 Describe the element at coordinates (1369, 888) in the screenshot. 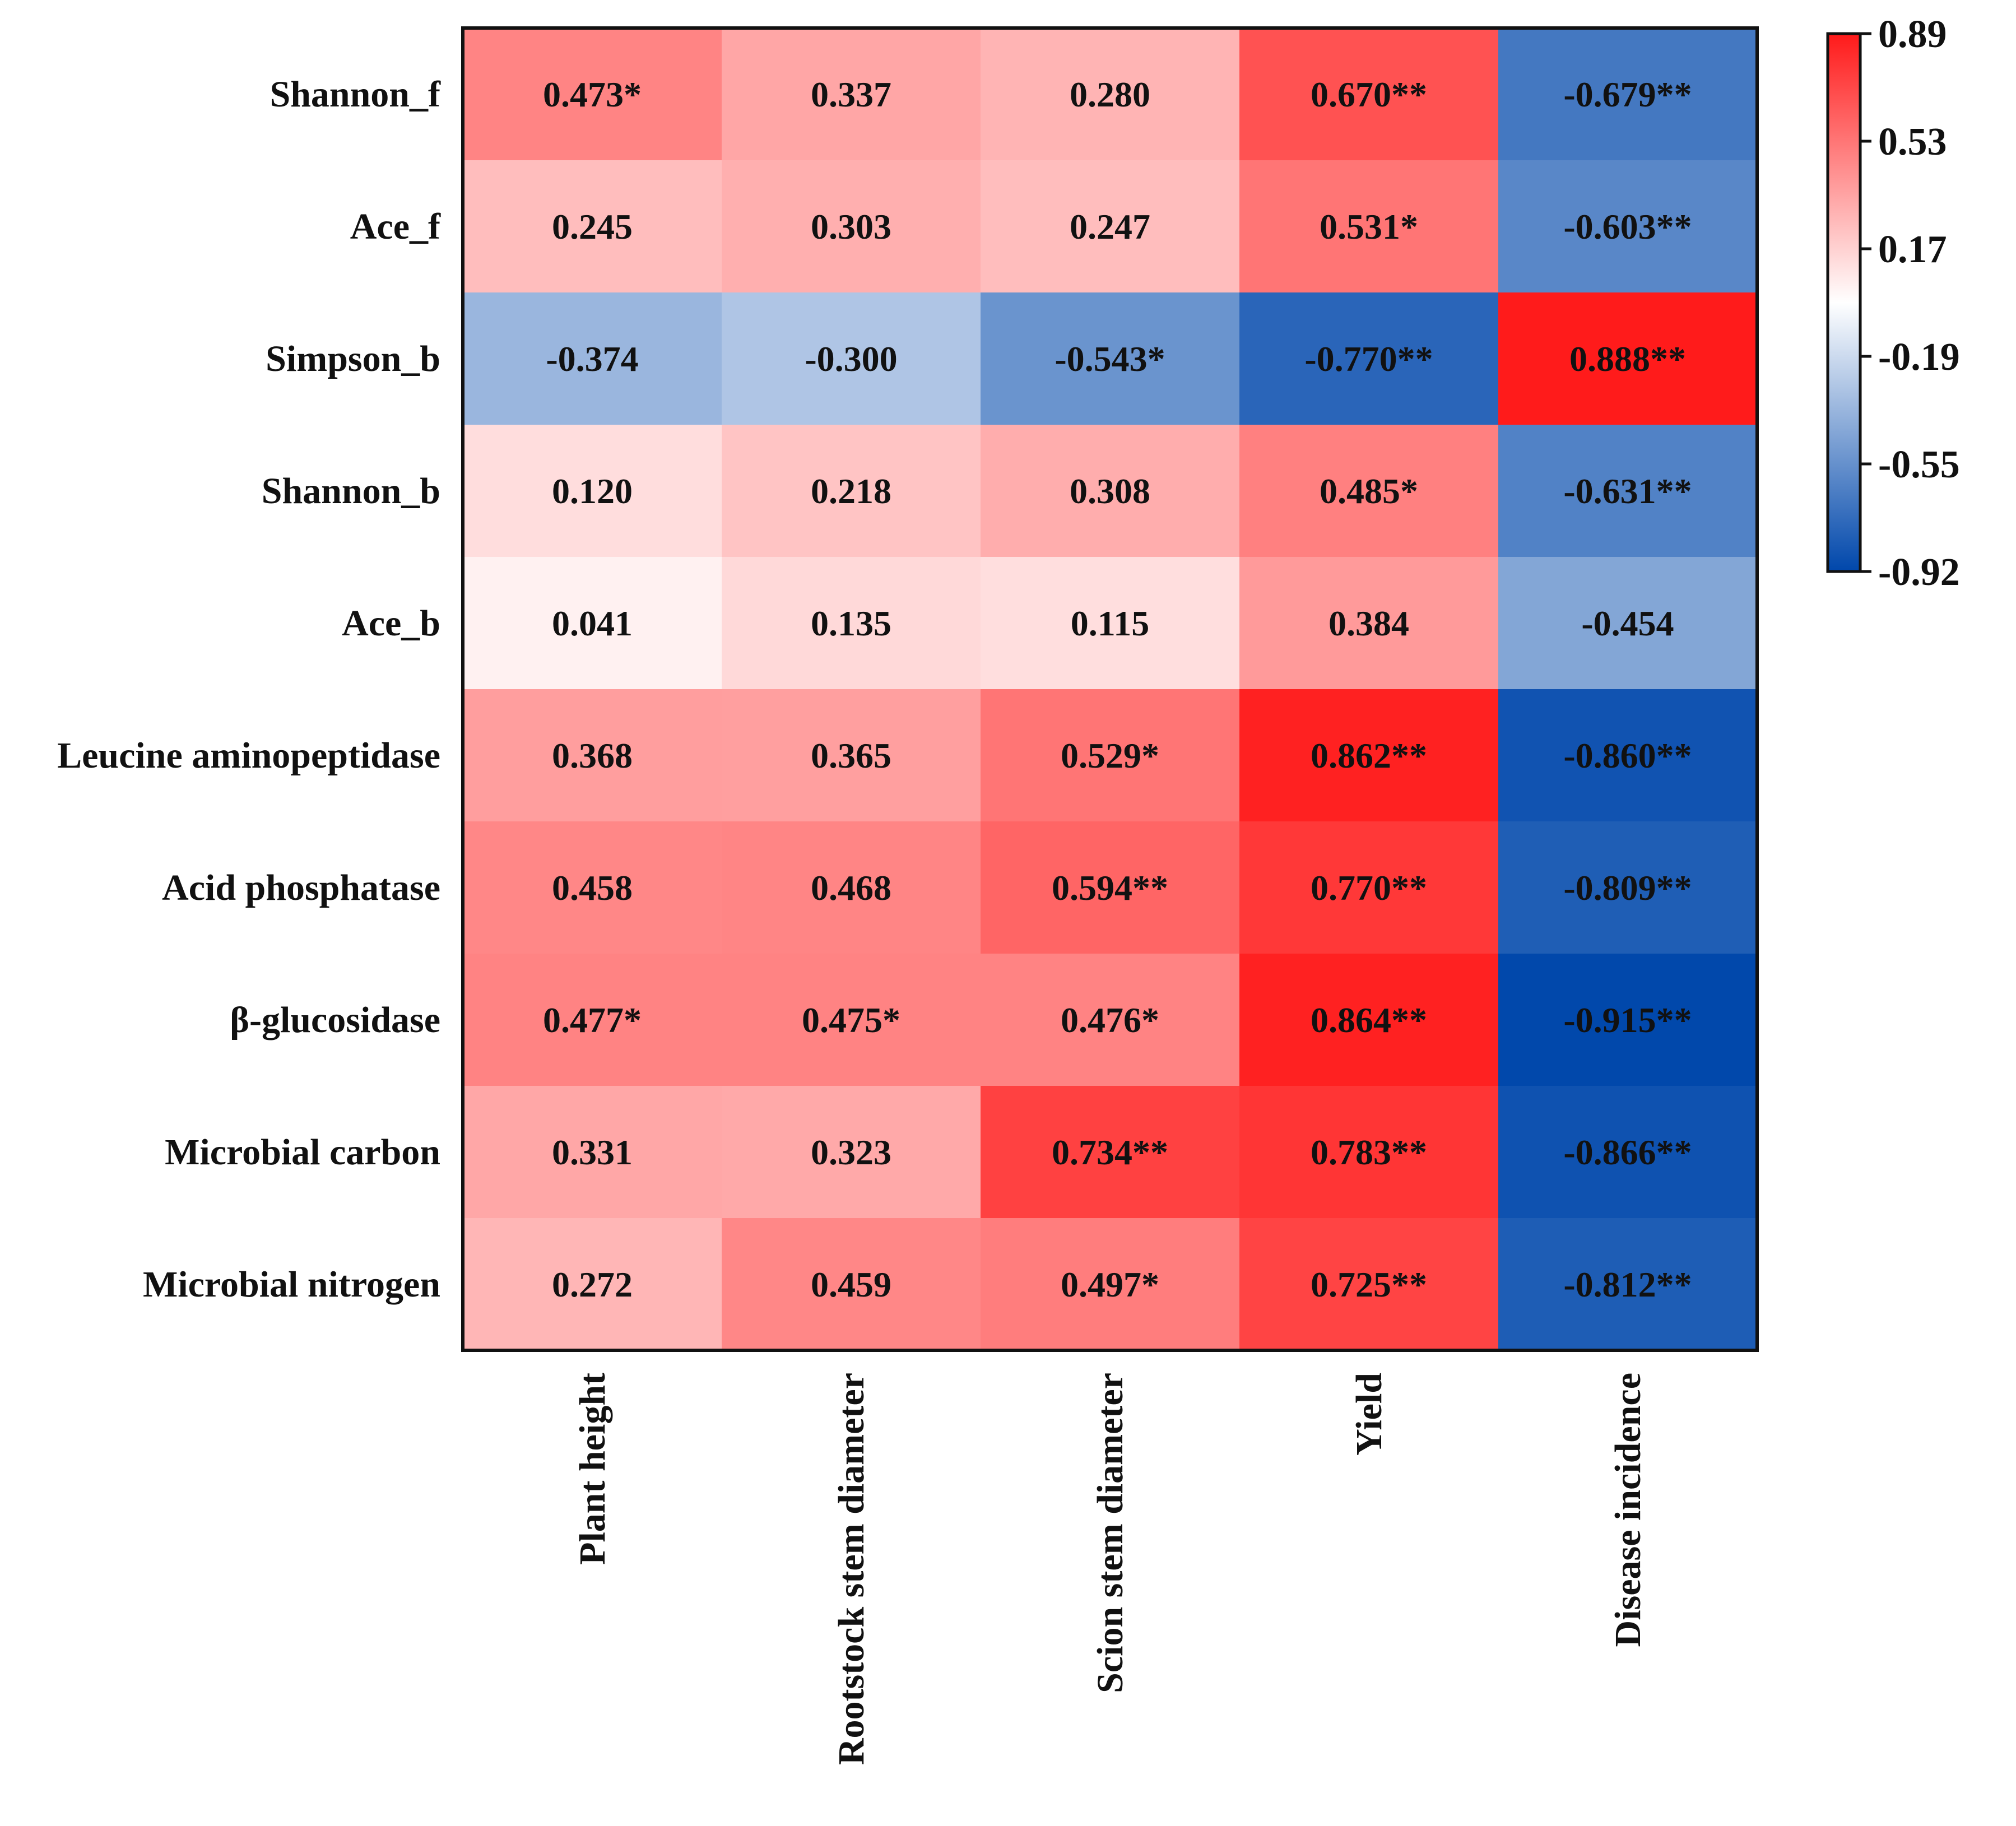

I see `cell-value-label: 0.770**` at that location.